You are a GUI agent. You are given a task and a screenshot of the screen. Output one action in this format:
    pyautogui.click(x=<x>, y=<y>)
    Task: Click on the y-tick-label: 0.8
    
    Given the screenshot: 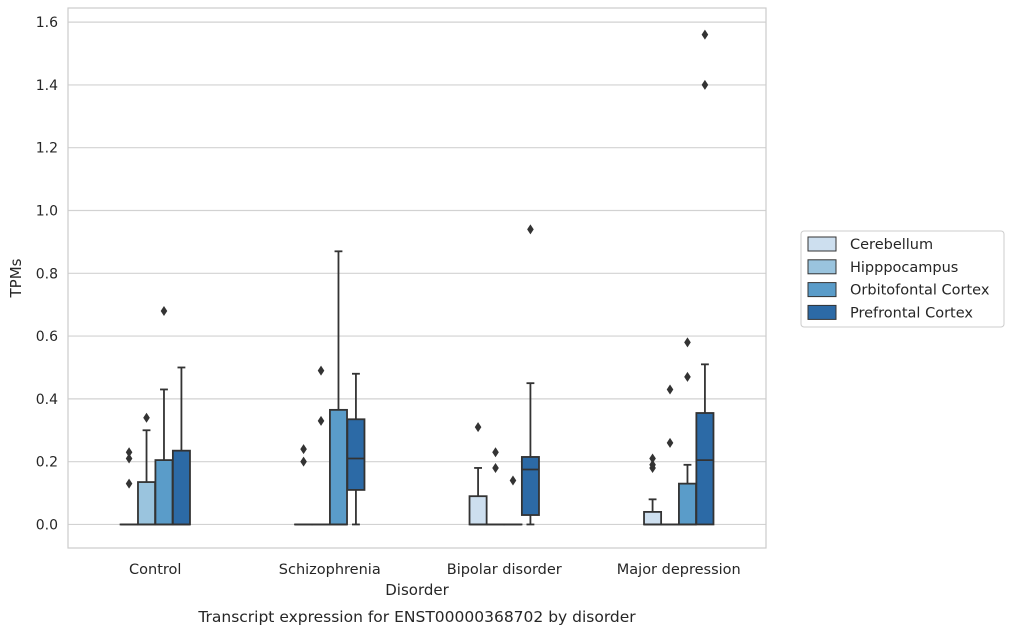 What is the action you would take?
    pyautogui.click(x=47, y=274)
    